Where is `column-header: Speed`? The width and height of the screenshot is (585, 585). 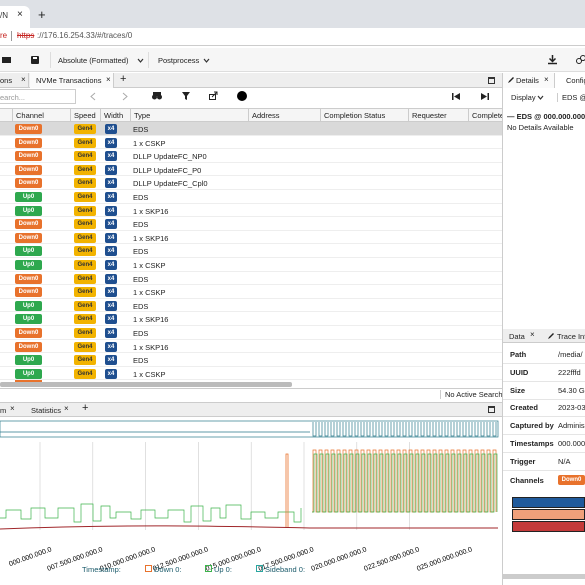
column-header: Speed is located at coordinates (85, 115).